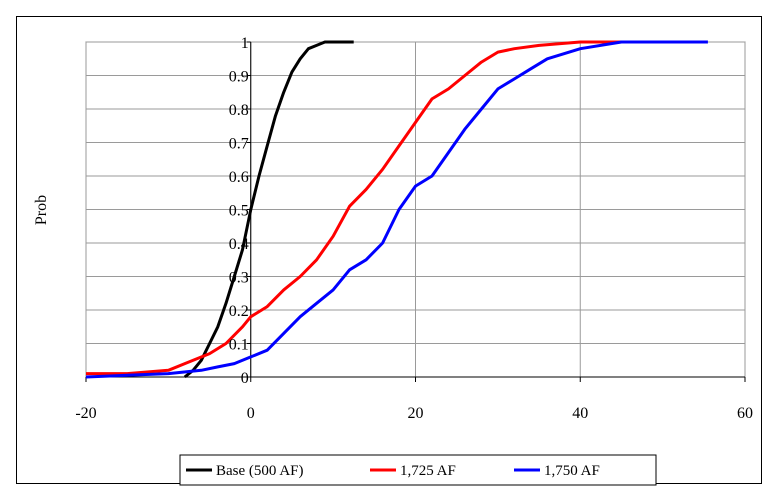  I want to click on y-tick-label: 0.1, so click(239, 345).